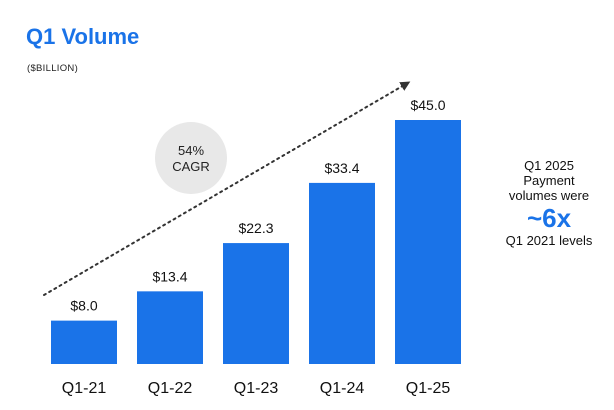  I want to click on callout-line-3: volumes were, so click(549, 195).